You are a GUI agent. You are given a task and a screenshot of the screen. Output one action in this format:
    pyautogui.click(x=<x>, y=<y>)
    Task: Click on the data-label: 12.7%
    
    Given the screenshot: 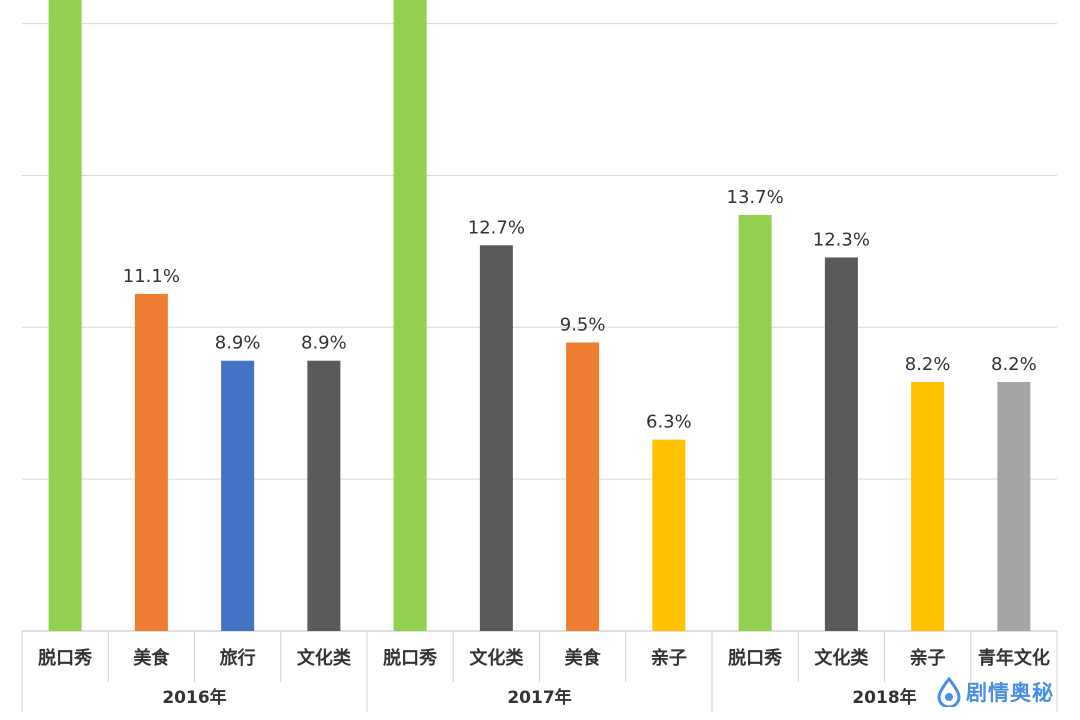 What is the action you would take?
    pyautogui.click(x=496, y=227)
    